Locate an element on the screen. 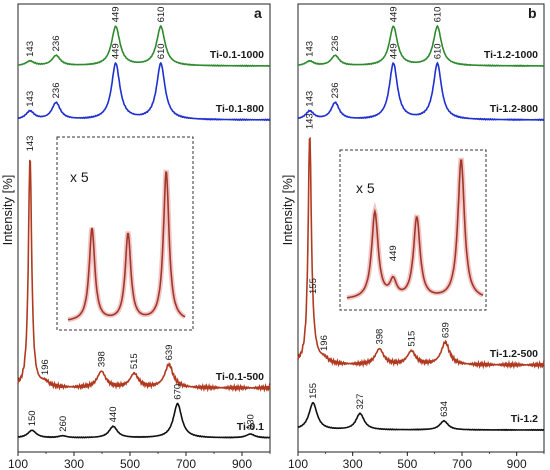  series-line-Ti-1.2 is located at coordinates (421, 416).